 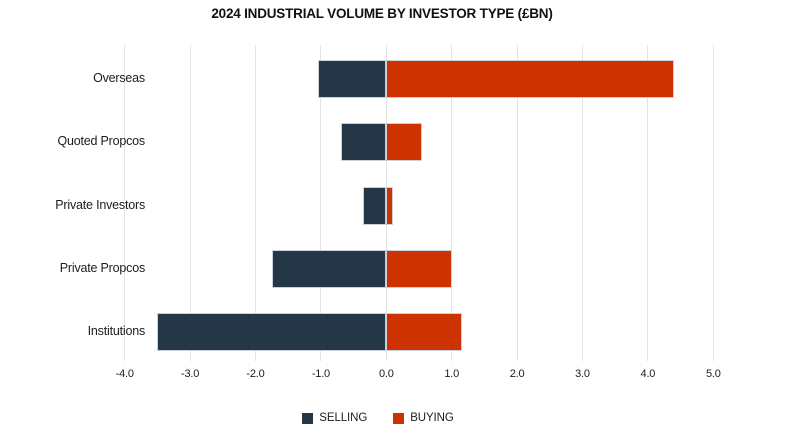 What do you see at coordinates (101, 141) in the screenshot?
I see `category-label: Quoted Propcos` at bounding box center [101, 141].